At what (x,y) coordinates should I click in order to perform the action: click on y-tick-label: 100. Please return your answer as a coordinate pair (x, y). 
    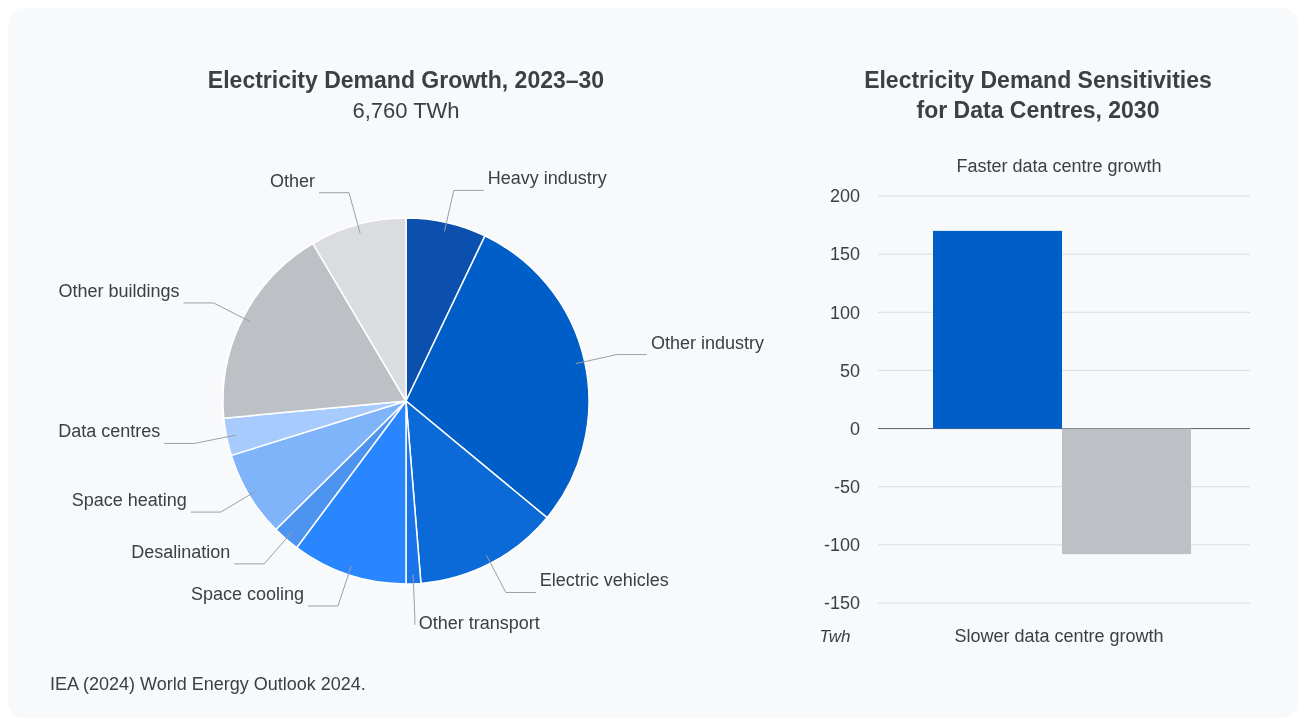
    Looking at the image, I should click on (844, 312).